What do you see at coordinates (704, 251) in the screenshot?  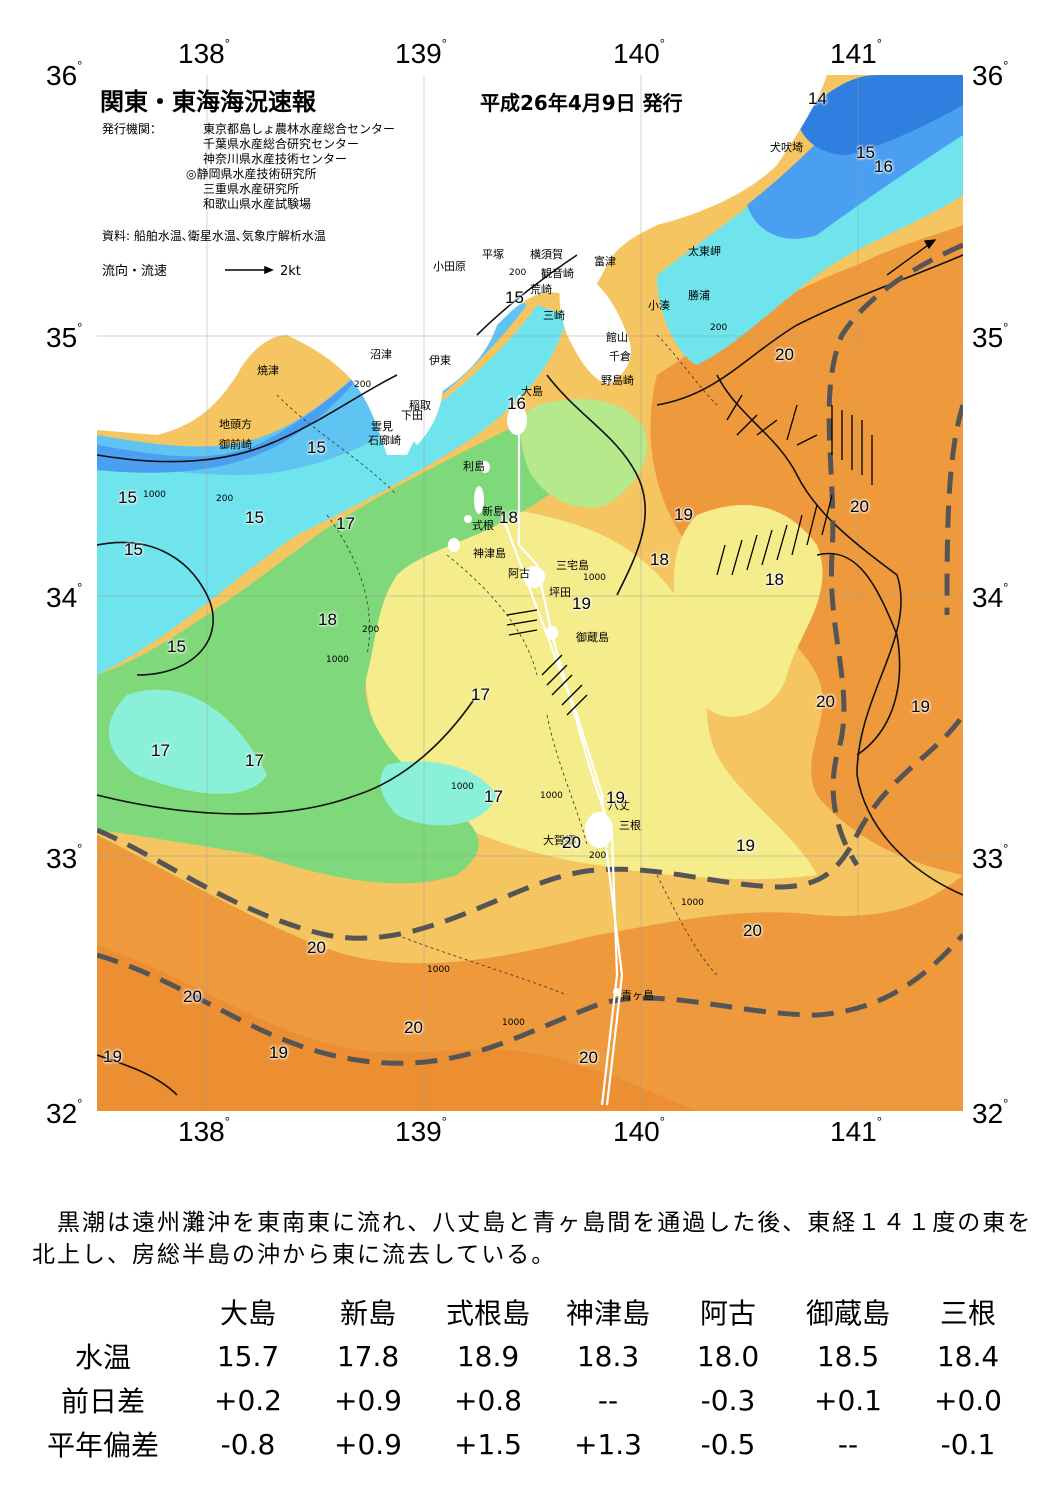 I see `place-taitomisaki: 太東岬` at bounding box center [704, 251].